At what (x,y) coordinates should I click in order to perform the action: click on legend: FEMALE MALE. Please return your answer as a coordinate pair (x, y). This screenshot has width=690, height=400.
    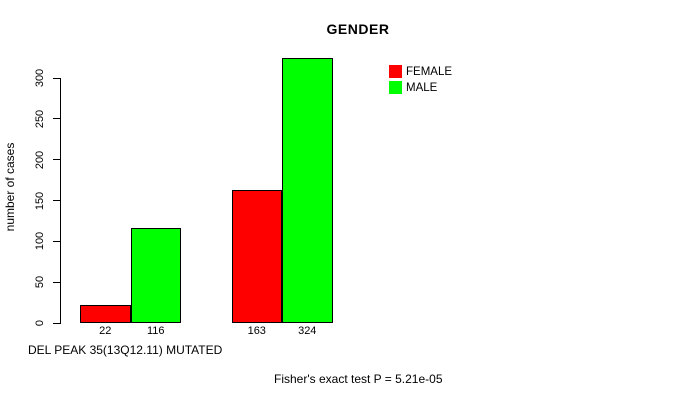
    Looking at the image, I should click on (420, 81).